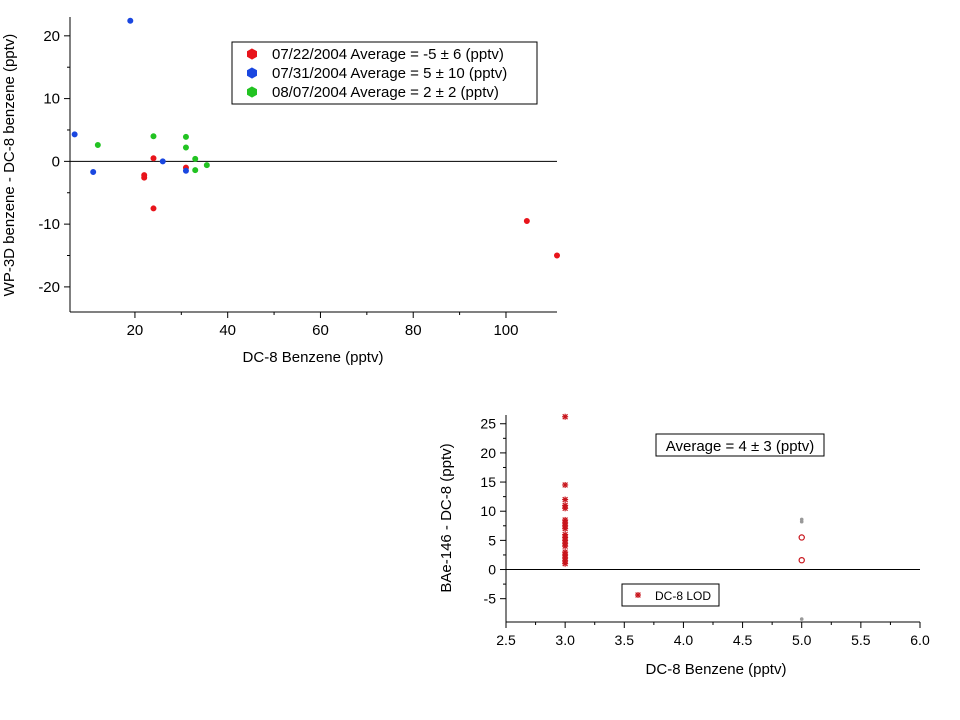 This screenshot has width=960, height=720. What do you see at coordinates (861, 640) in the screenshot?
I see `chart2-x-tick-label: 5.5` at bounding box center [861, 640].